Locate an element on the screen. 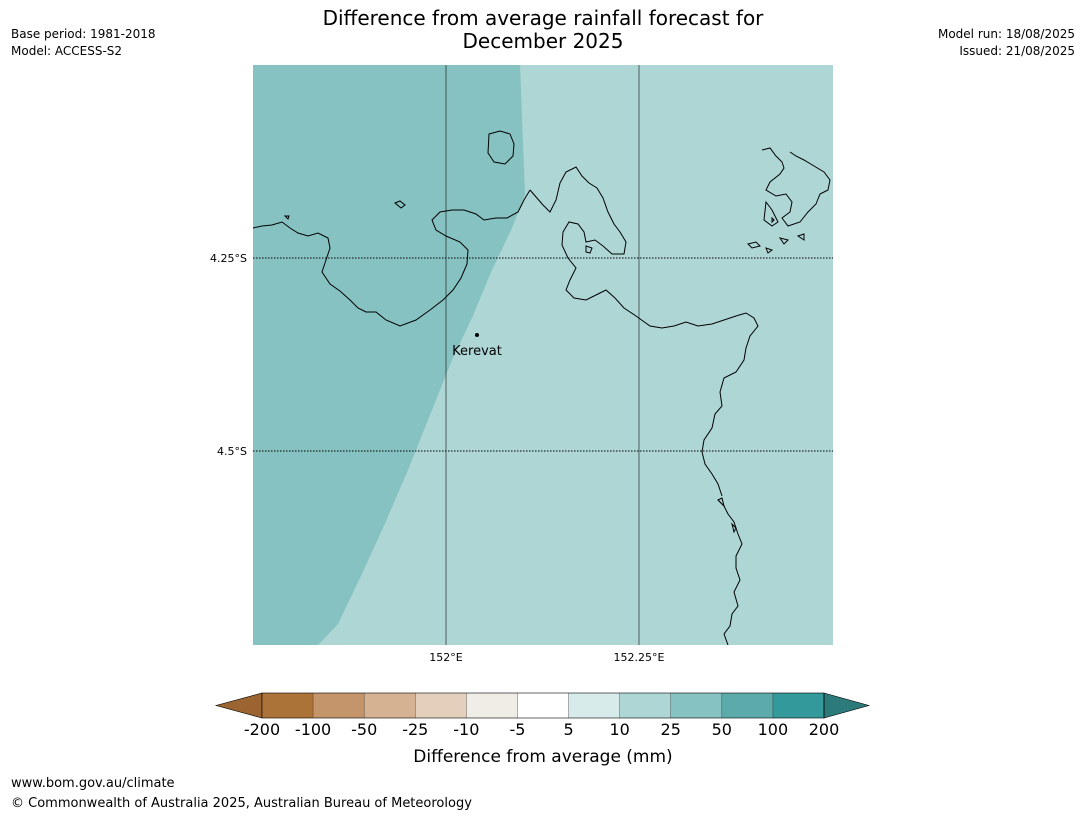 This screenshot has width=1085, height=816. coastline-islet is located at coordinates (400, 204).